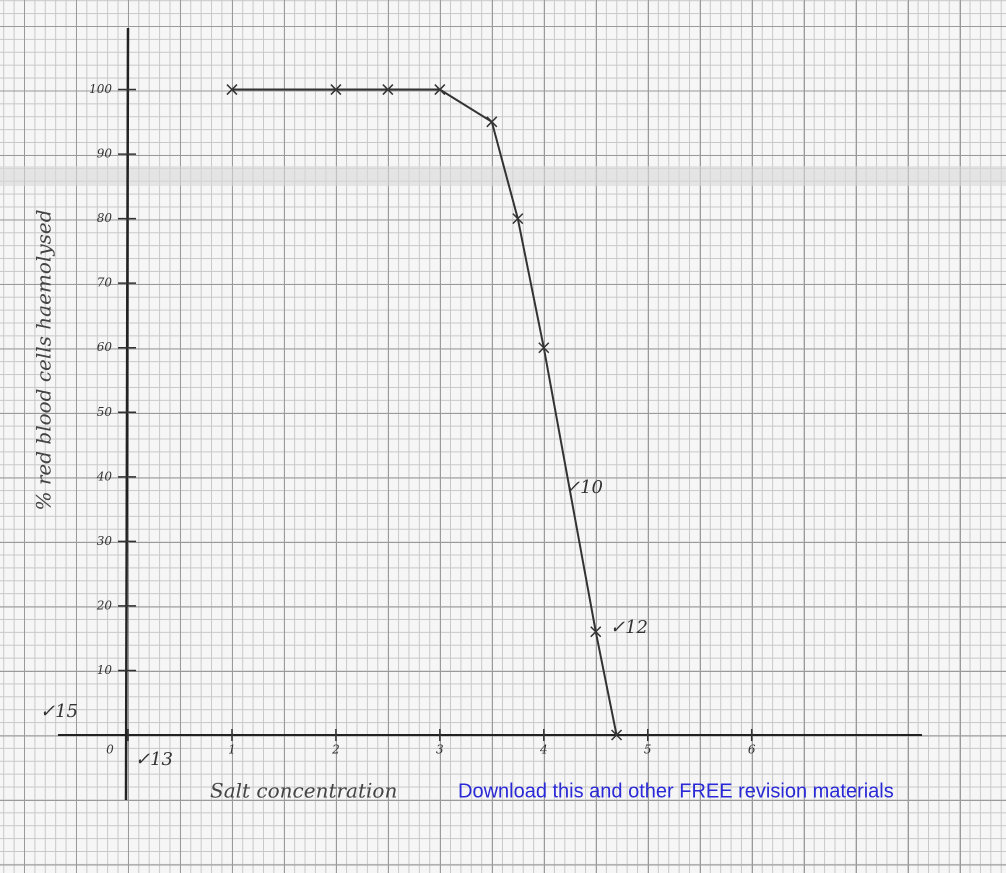  What do you see at coordinates (104, 605) in the screenshot?
I see `y-tick-label: 20` at bounding box center [104, 605].